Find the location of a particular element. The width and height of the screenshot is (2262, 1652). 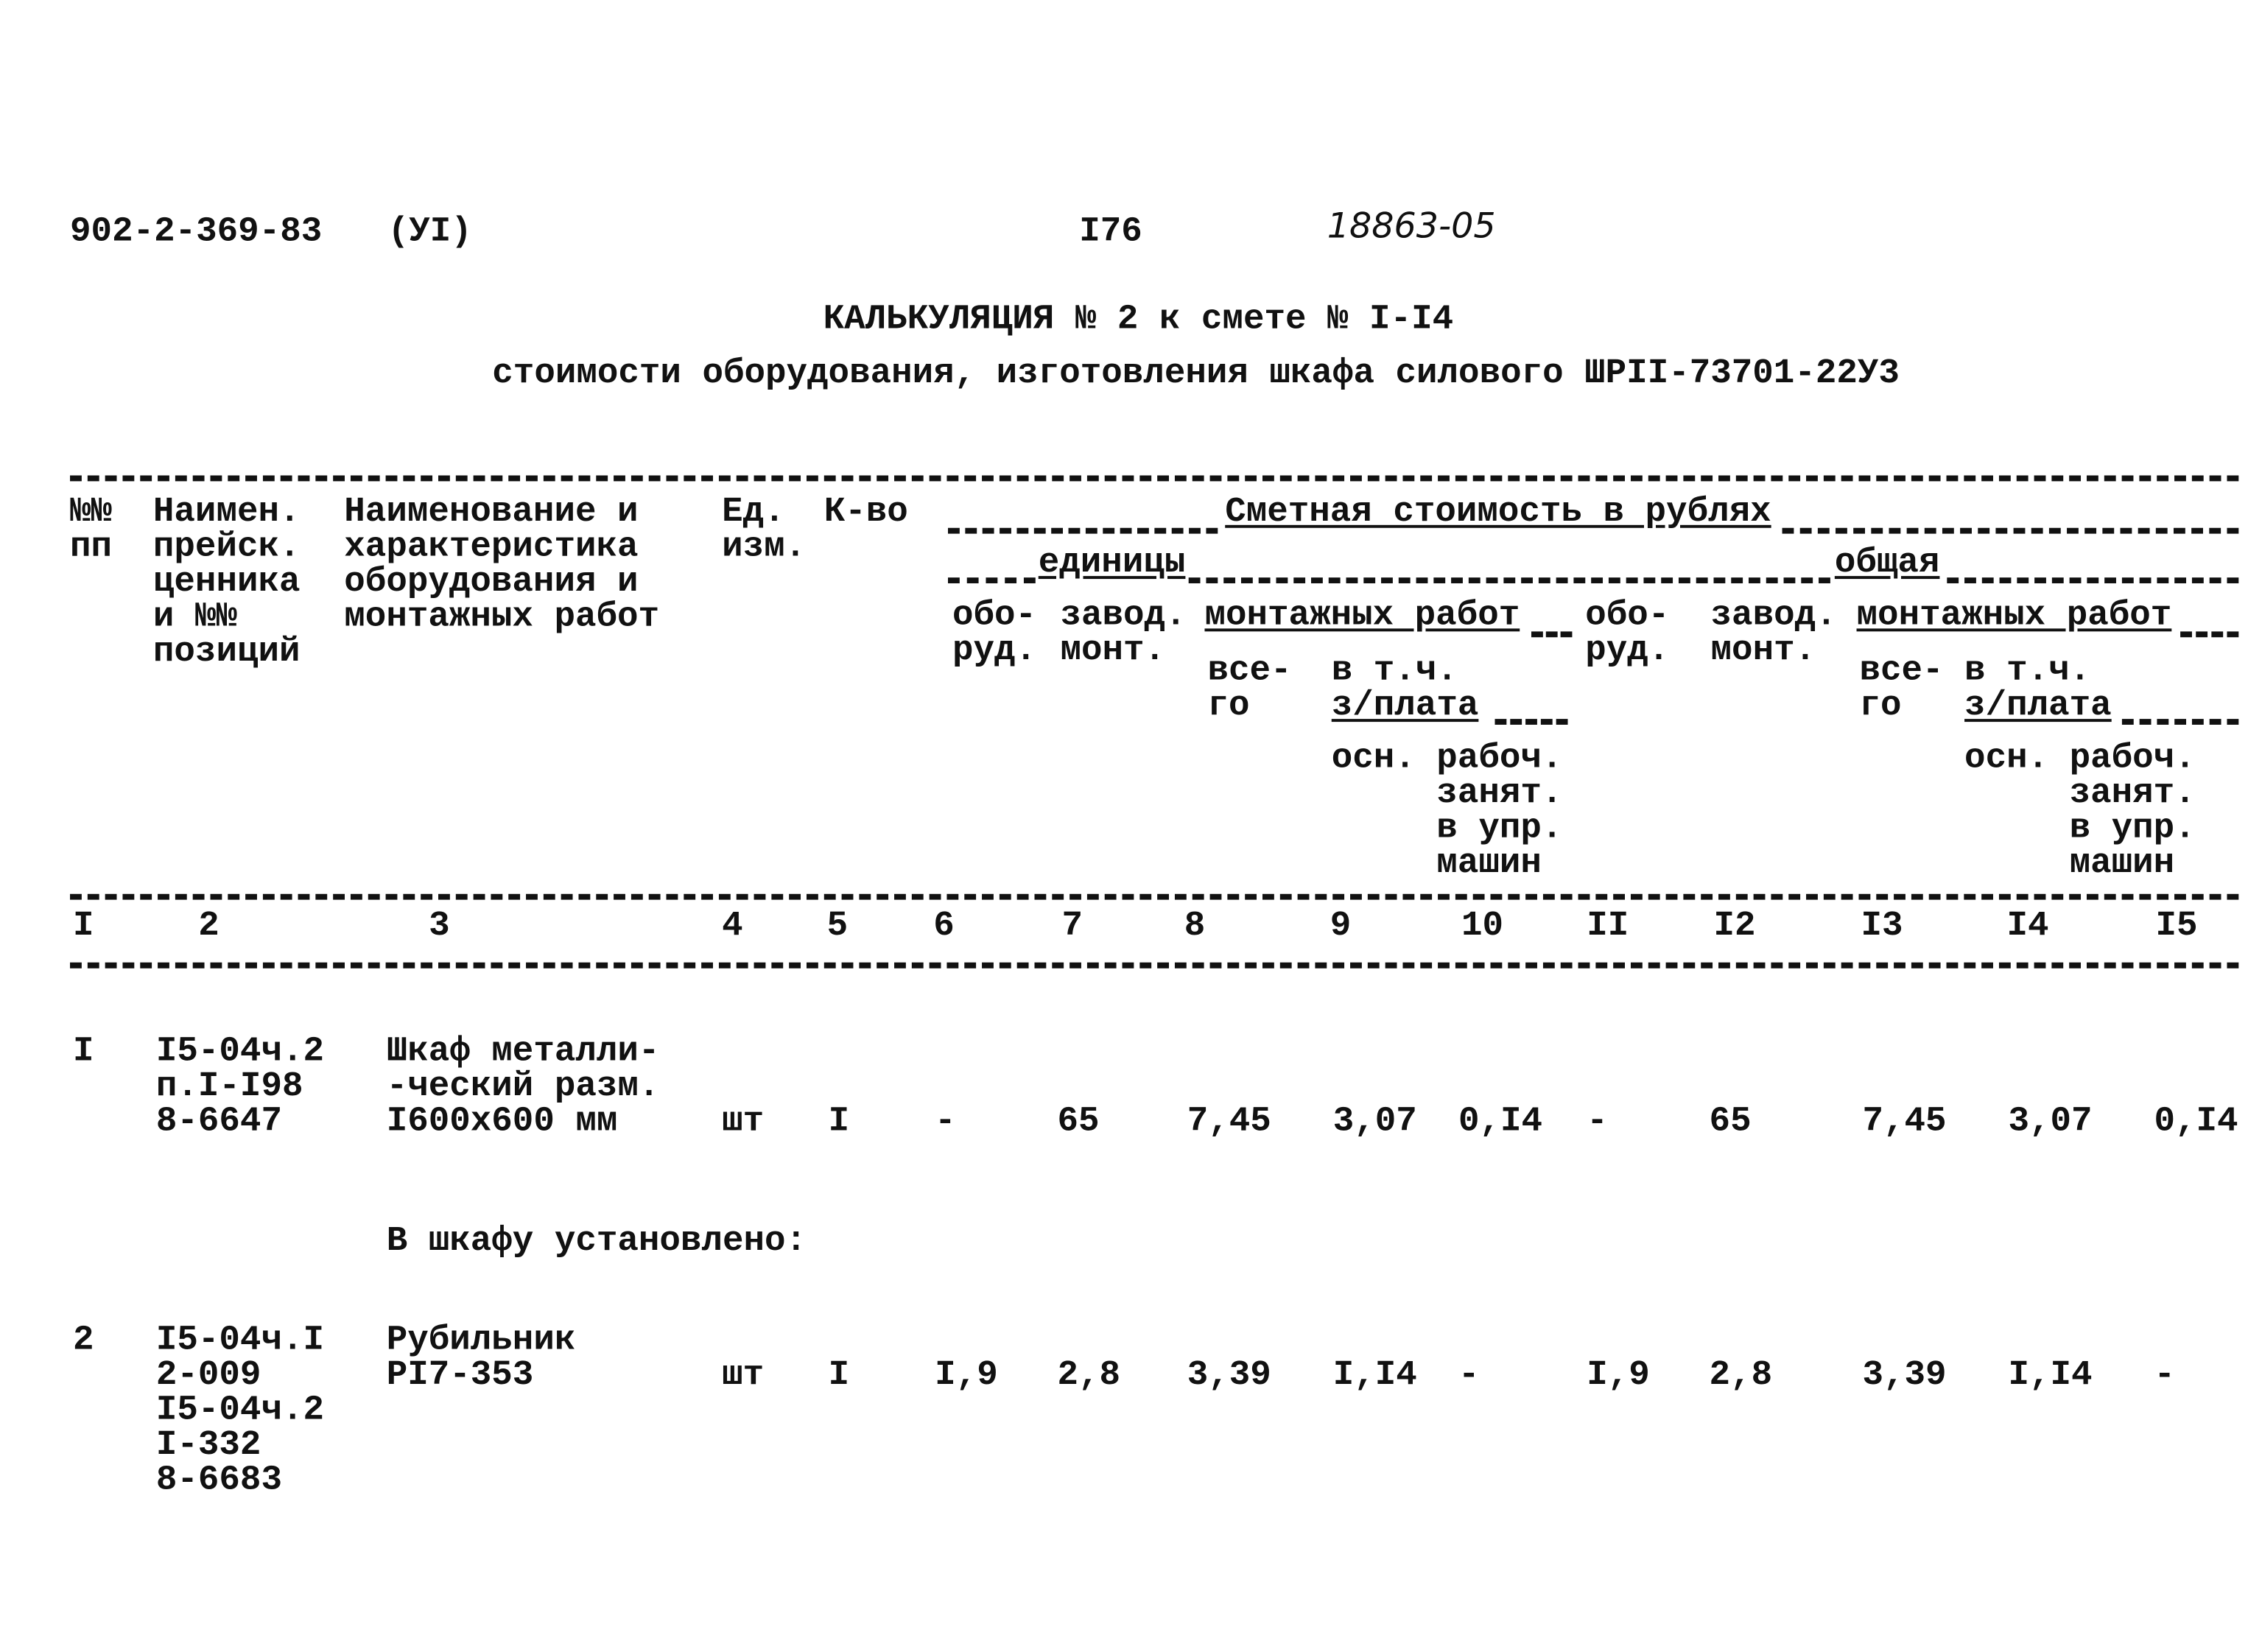

hdr-total: все- is located at coordinates (1901, 672).